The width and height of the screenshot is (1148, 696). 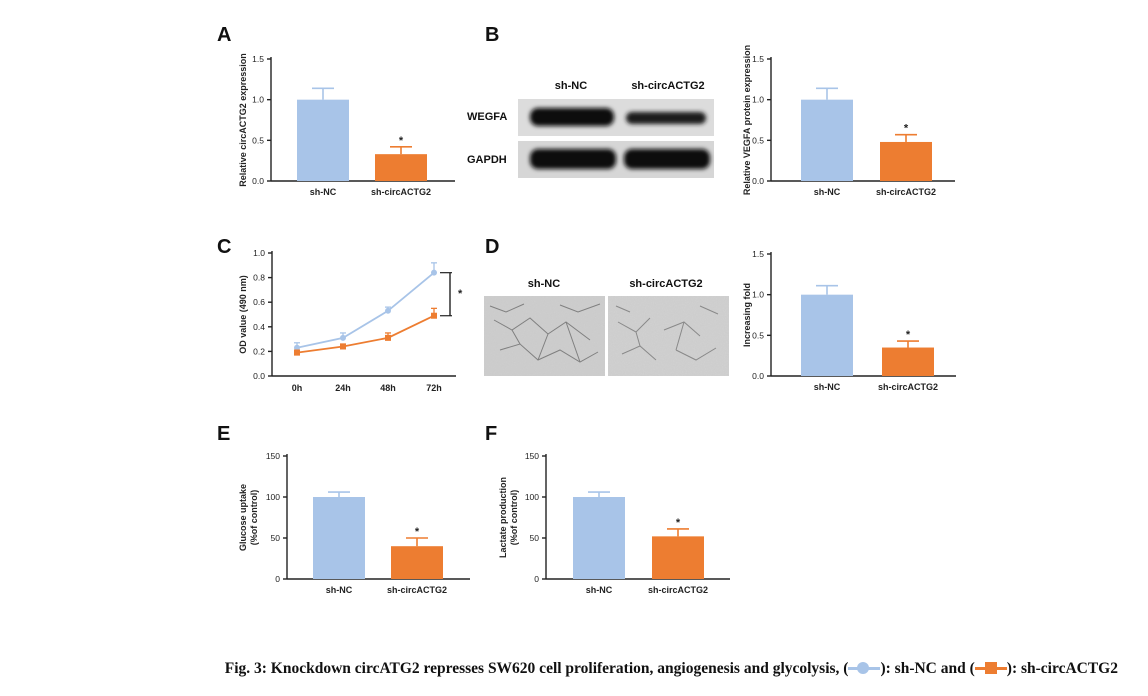 I want to click on chart-c-x-tick-label: 0h, so click(x=297, y=388).